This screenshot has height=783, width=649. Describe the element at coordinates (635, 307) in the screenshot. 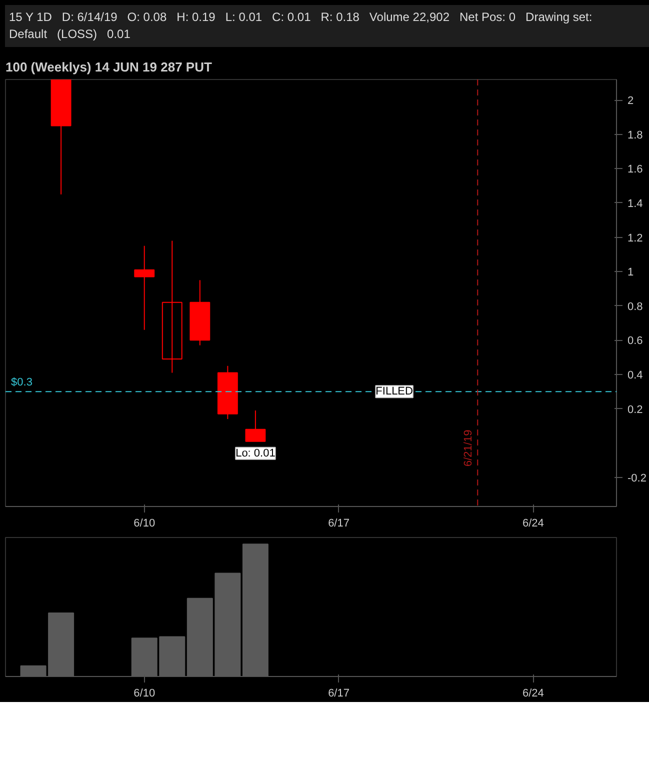

I see `y-tick-label: 0.8` at that location.